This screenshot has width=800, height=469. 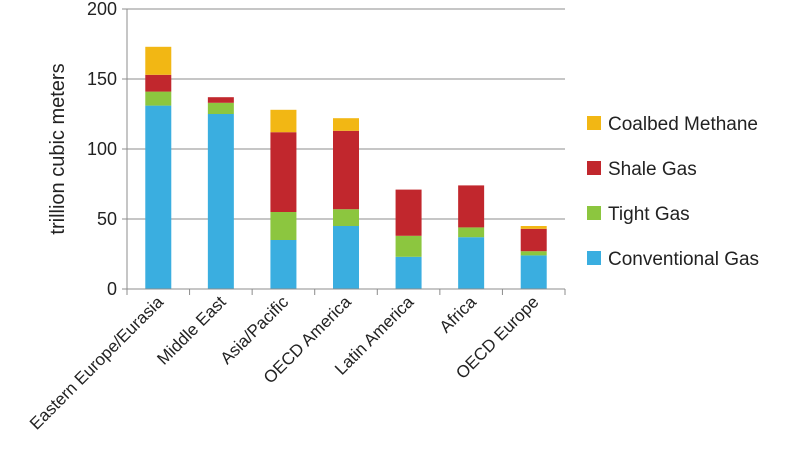 I want to click on legend-label-1: Shale Gas, so click(x=652, y=169).